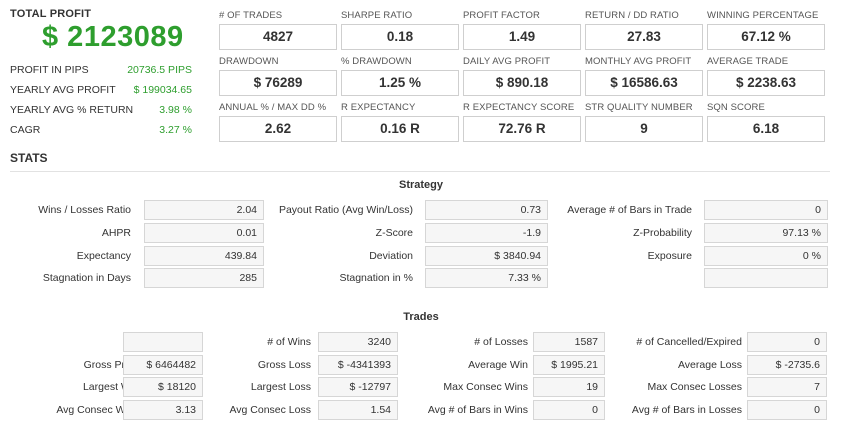 The image size is (850, 438). Describe the element at coordinates (345, 210) in the screenshot. I see `strategy-label: Payout Ratio (Avg Win/Loss)` at that location.